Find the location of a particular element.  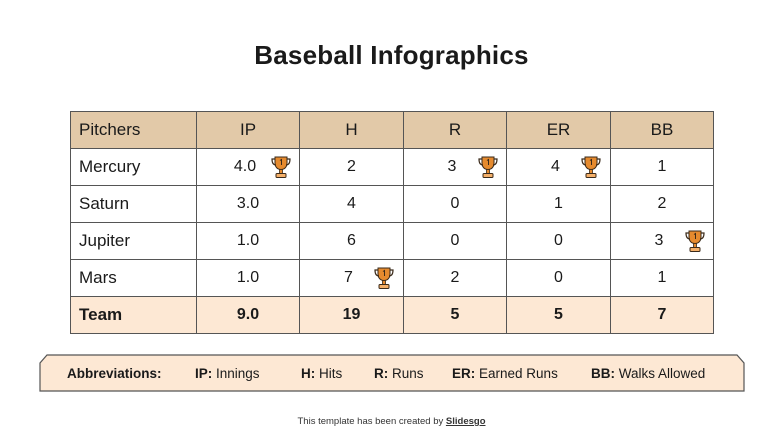

cell-r: 2 is located at coordinates (455, 278).